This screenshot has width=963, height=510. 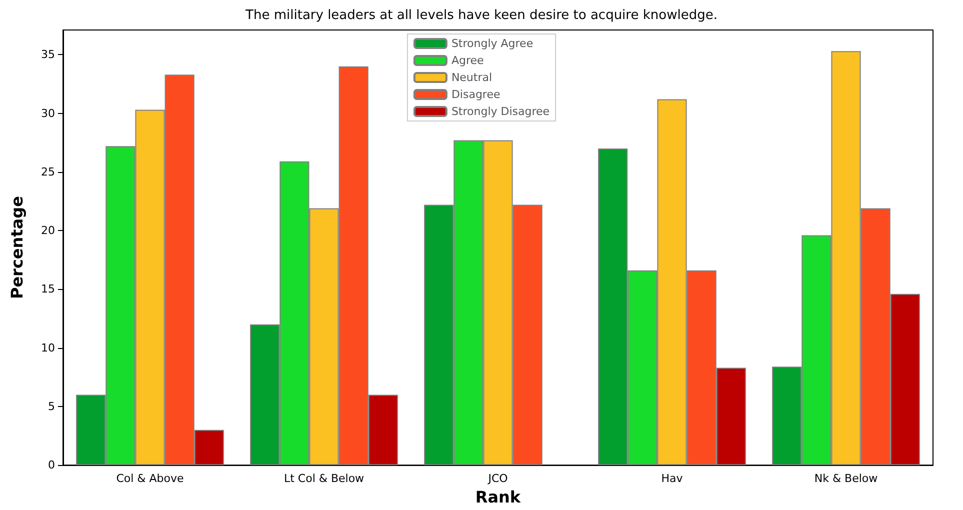 What do you see at coordinates (48, 347) in the screenshot?
I see `y-tick-label: 10` at bounding box center [48, 347].